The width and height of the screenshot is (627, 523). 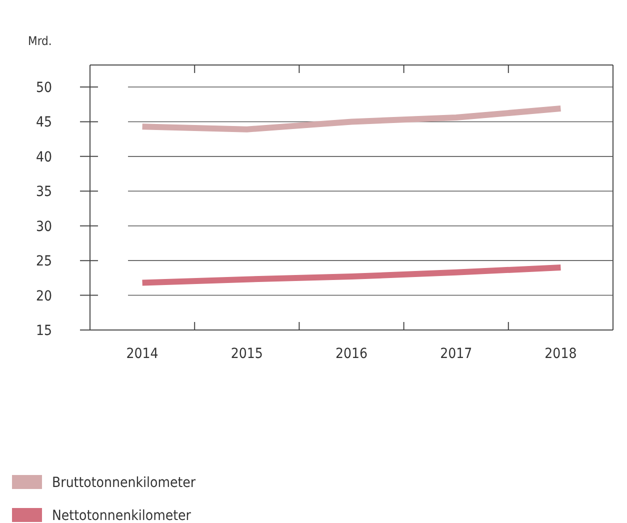 I want to click on y-tick-label: 30, so click(x=44, y=226).